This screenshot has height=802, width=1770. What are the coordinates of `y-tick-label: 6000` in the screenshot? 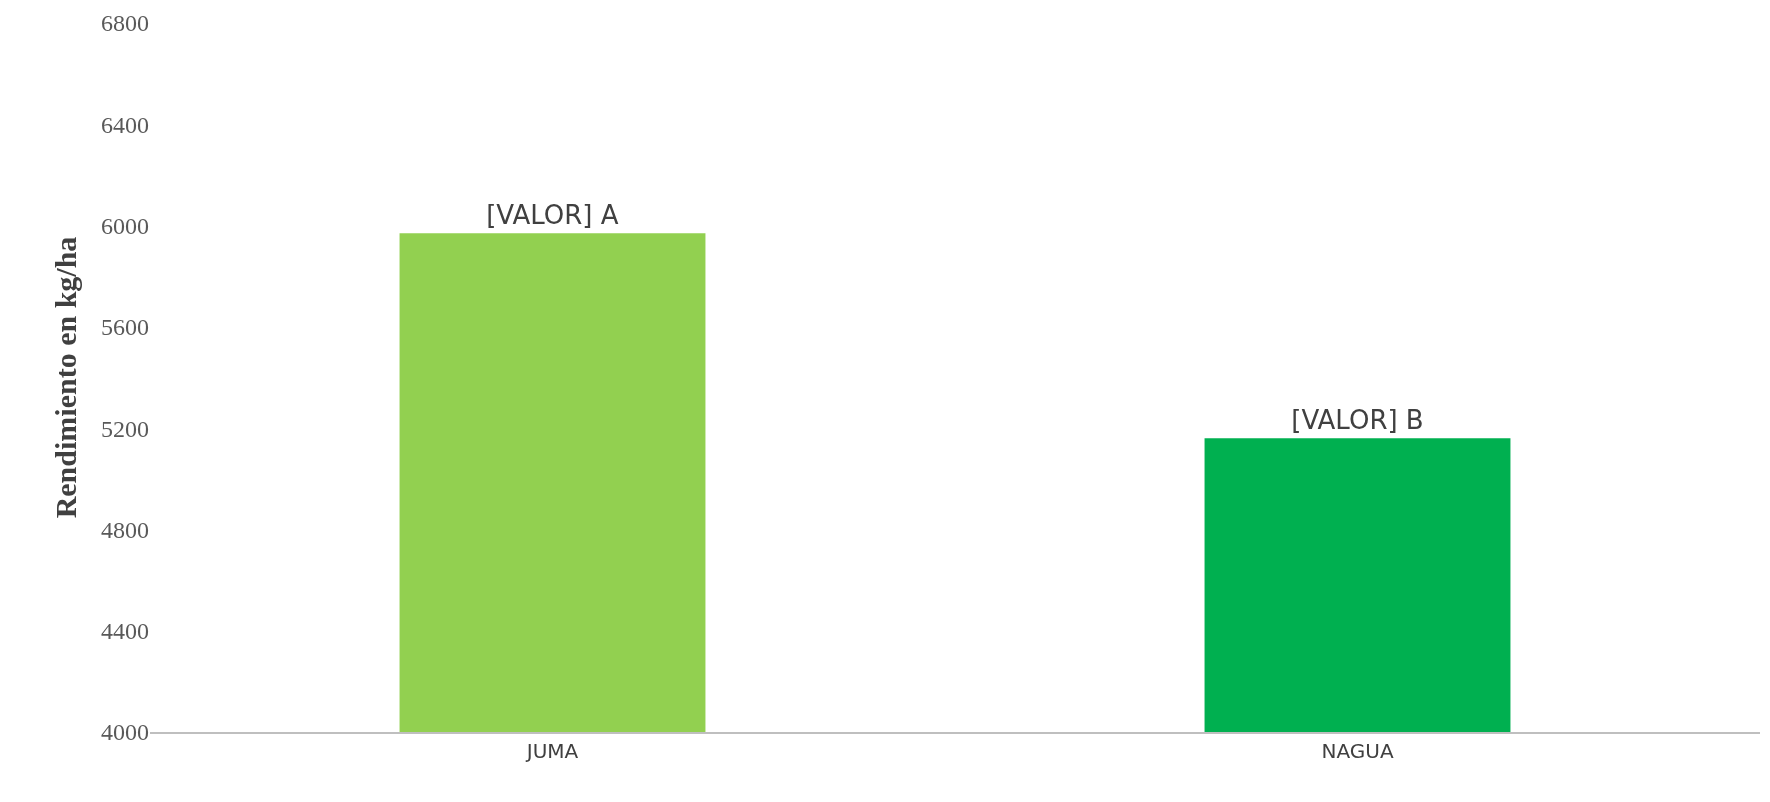 It's located at (125, 225).